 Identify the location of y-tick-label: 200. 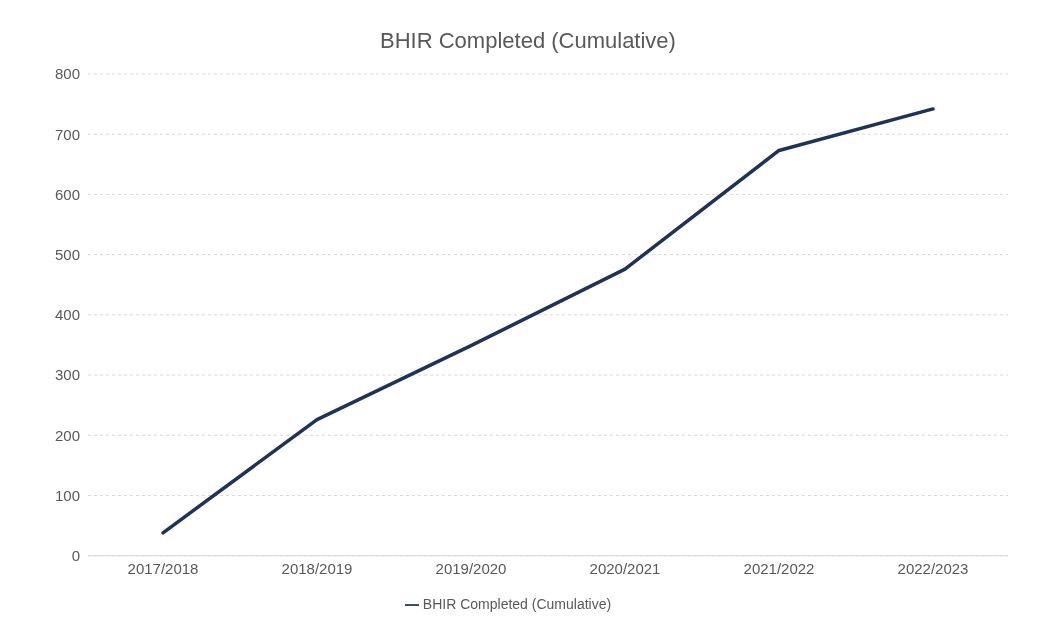
(67, 435).